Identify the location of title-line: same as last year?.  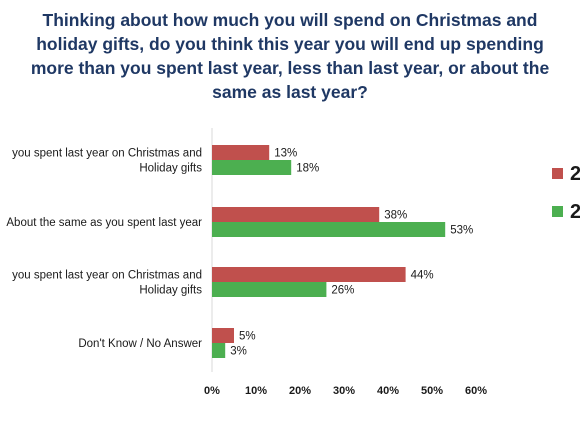
(290, 92).